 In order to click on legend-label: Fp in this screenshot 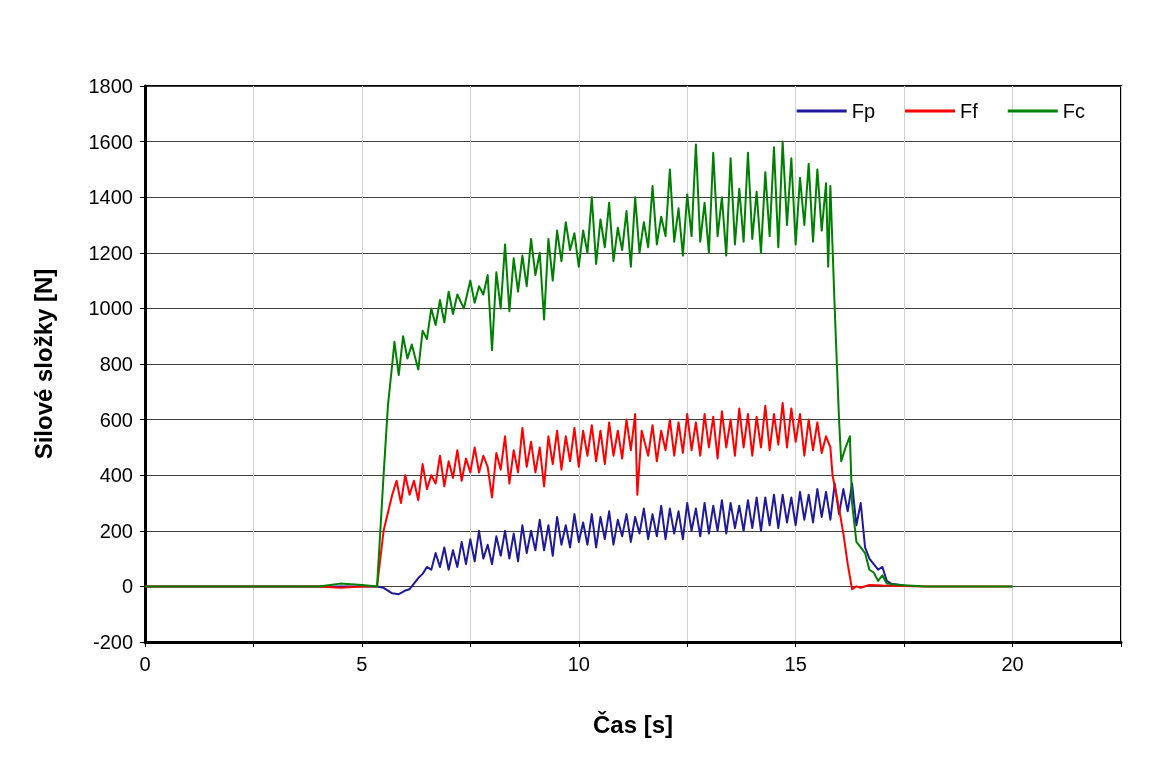, I will do `click(863, 111)`.